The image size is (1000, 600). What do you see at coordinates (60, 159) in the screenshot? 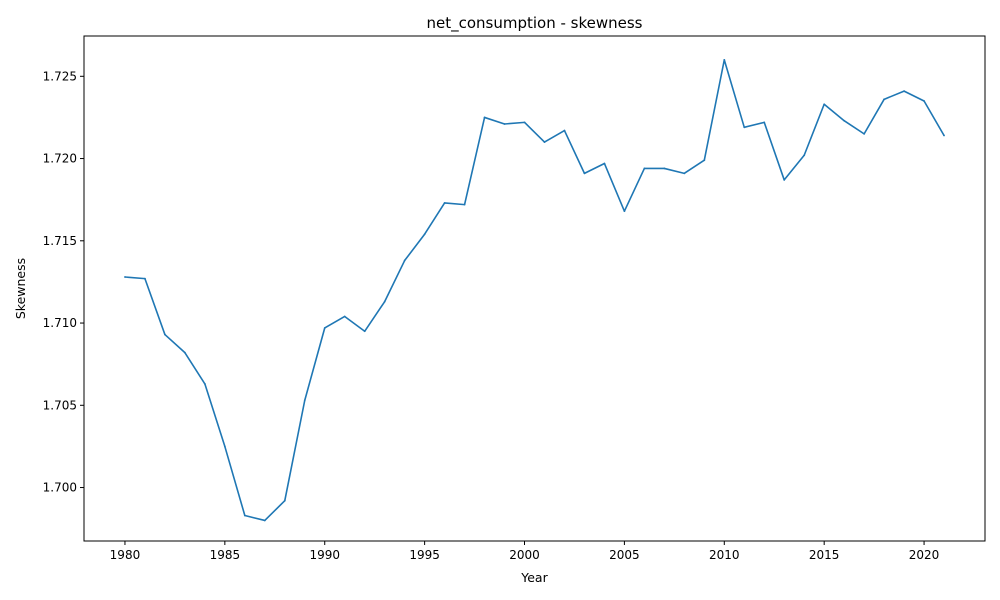
I see `y-tick-label: 1.720` at bounding box center [60, 159].